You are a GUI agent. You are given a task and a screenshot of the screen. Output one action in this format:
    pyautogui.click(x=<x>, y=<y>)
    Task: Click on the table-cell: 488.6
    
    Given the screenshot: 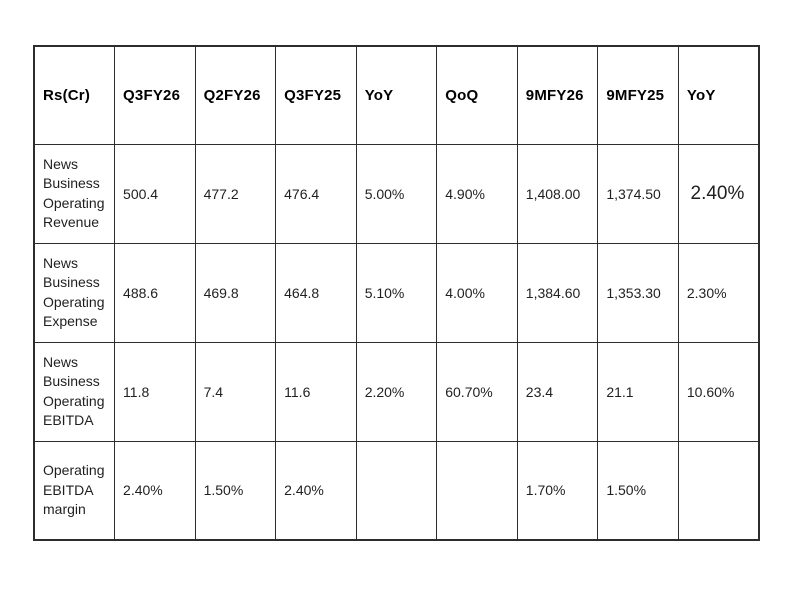 What is the action you would take?
    pyautogui.click(x=155, y=292)
    